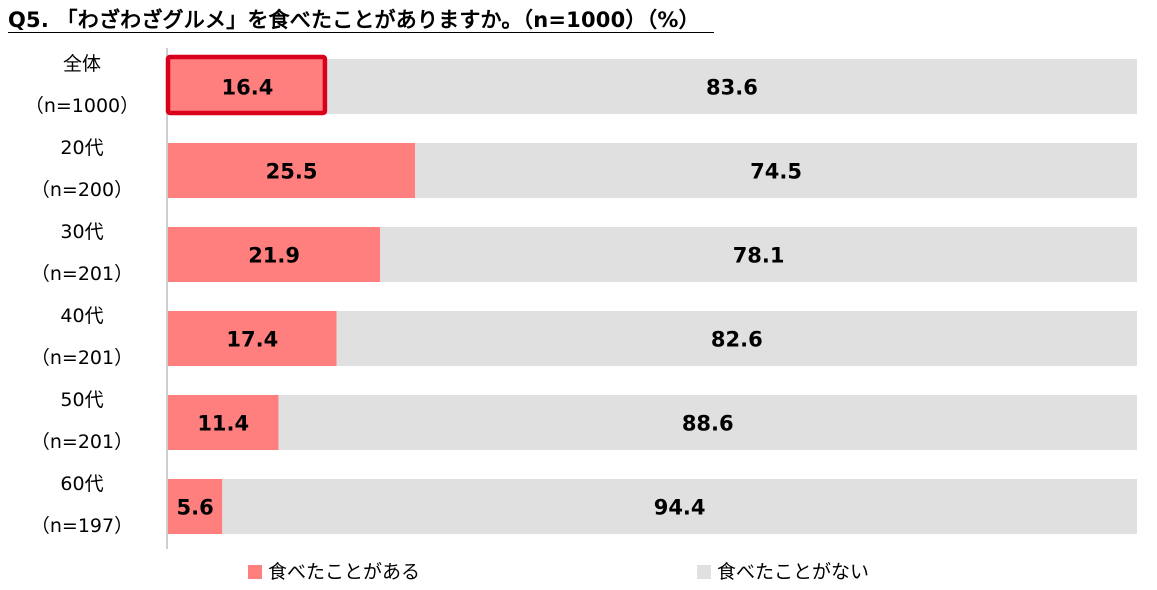 The image size is (1157, 590). What do you see at coordinates (82, 106) in the screenshot?
I see `category-sample-size: （n=1000）` at bounding box center [82, 106].